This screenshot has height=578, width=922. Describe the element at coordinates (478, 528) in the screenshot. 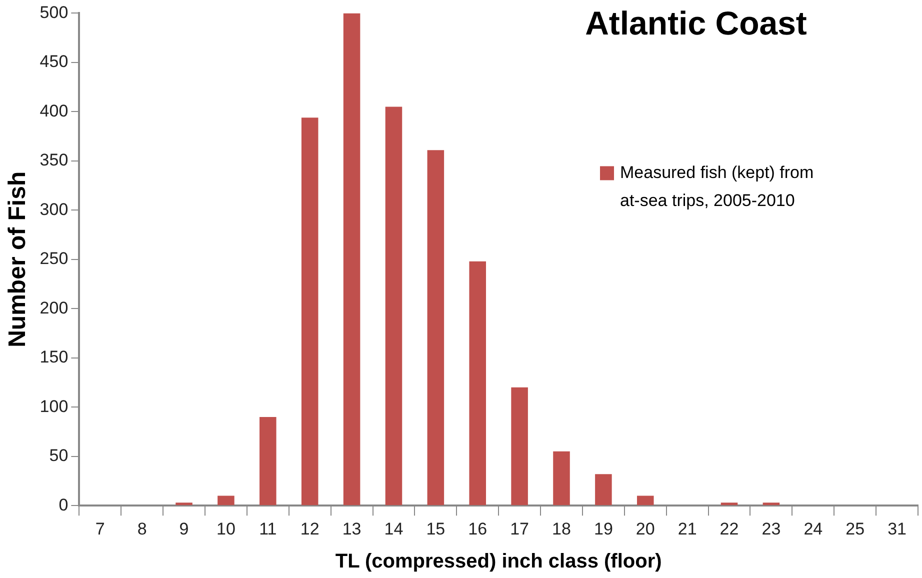

I see `x-tick-label: 16` at that location.